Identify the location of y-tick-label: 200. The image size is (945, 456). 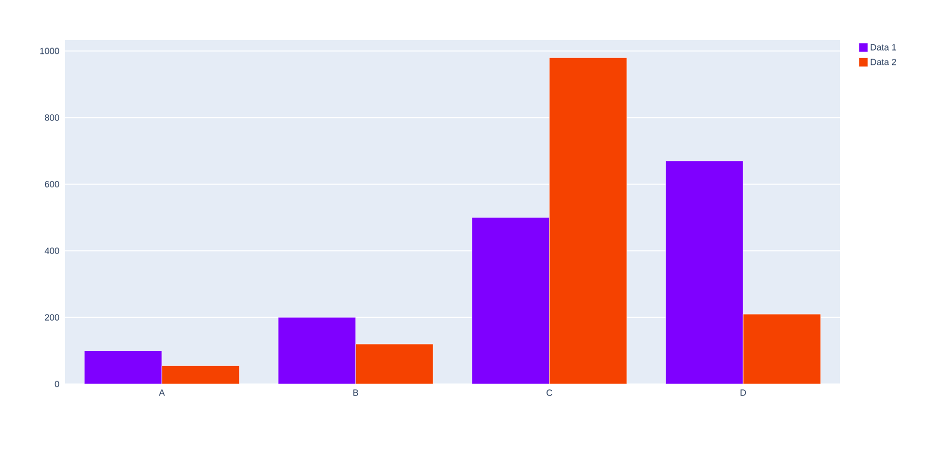
(52, 317).